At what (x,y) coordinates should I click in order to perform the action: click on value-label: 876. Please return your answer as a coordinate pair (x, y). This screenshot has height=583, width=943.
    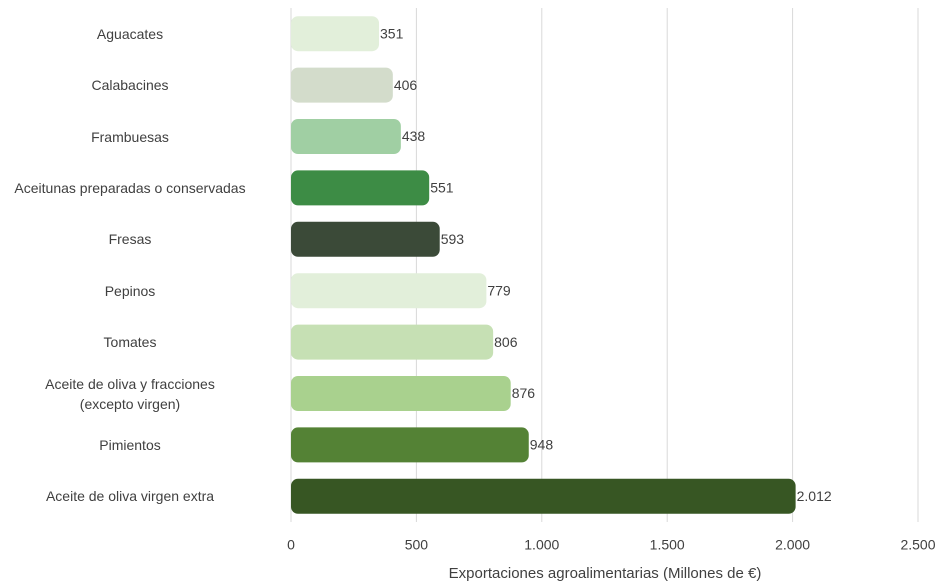
    Looking at the image, I should click on (524, 393).